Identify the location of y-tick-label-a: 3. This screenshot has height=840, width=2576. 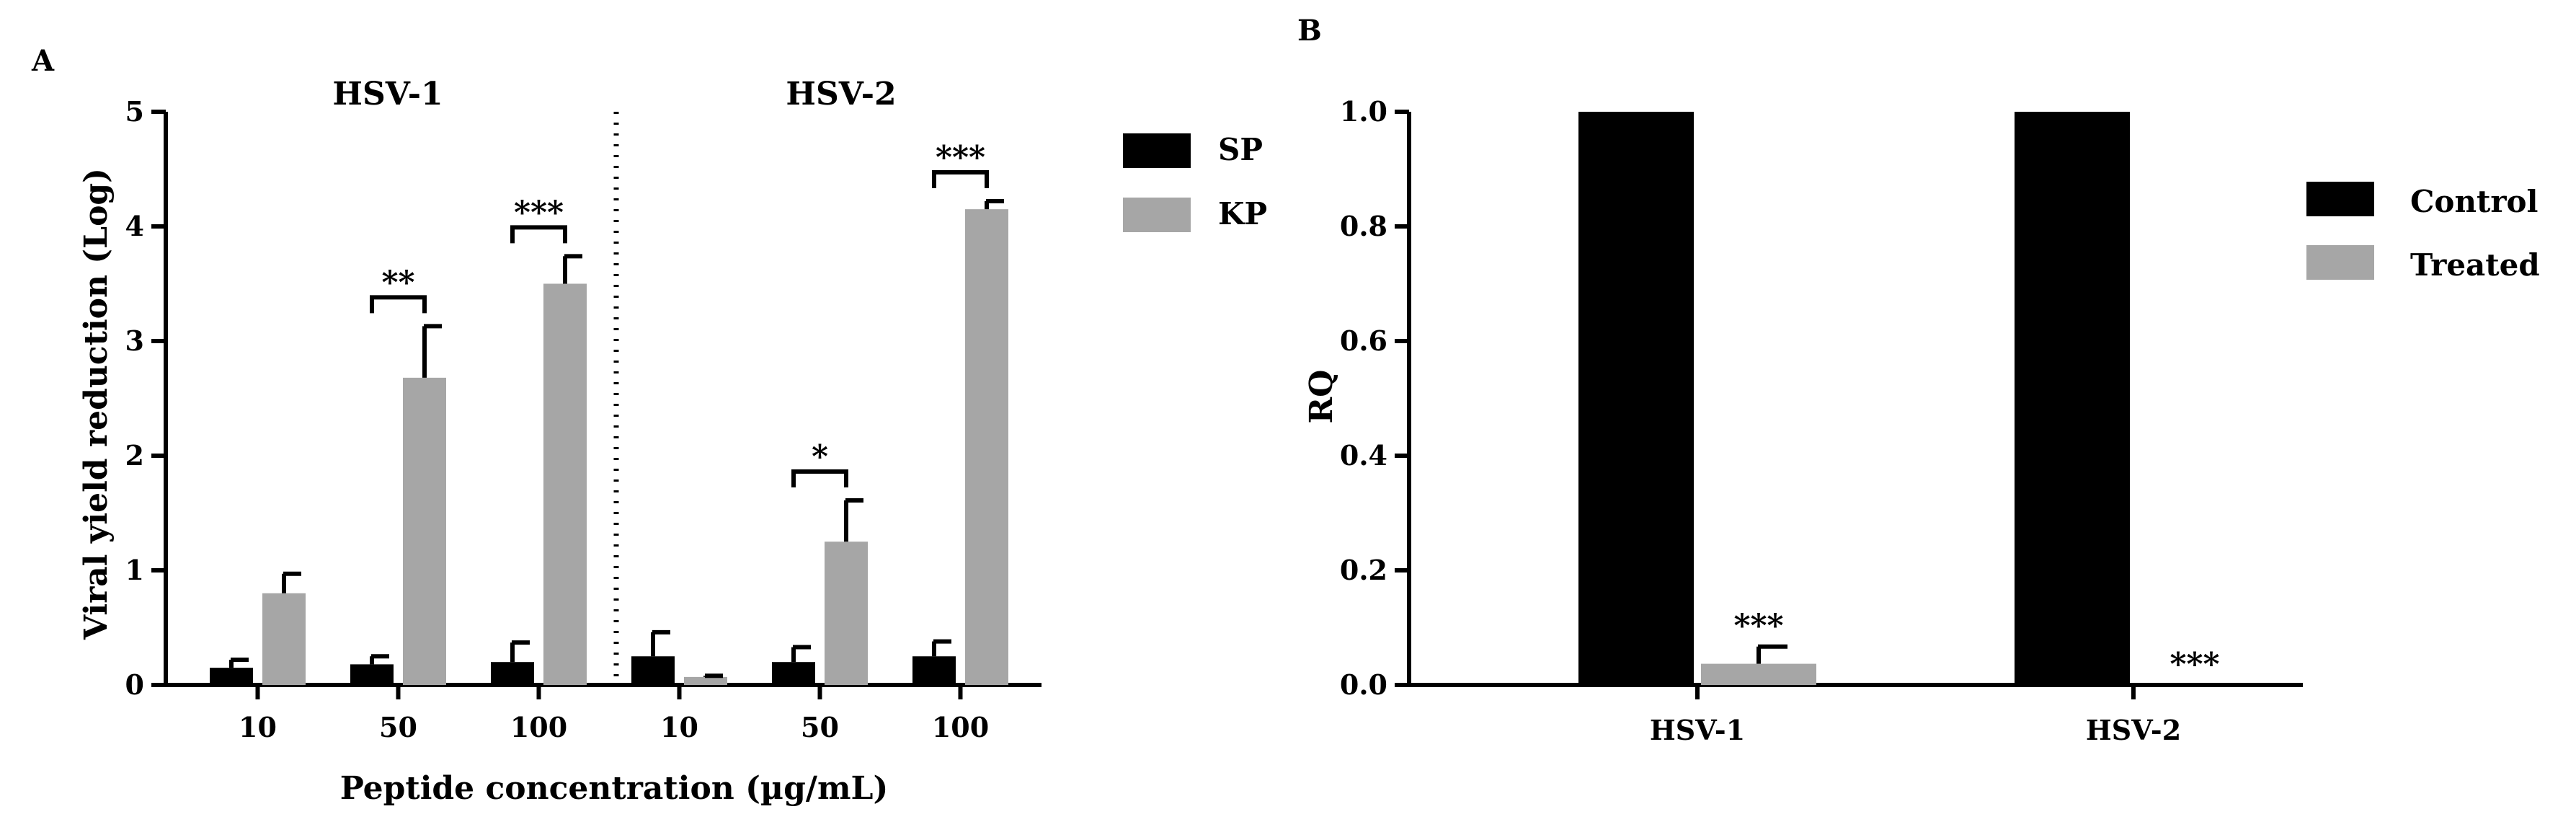
(134, 340).